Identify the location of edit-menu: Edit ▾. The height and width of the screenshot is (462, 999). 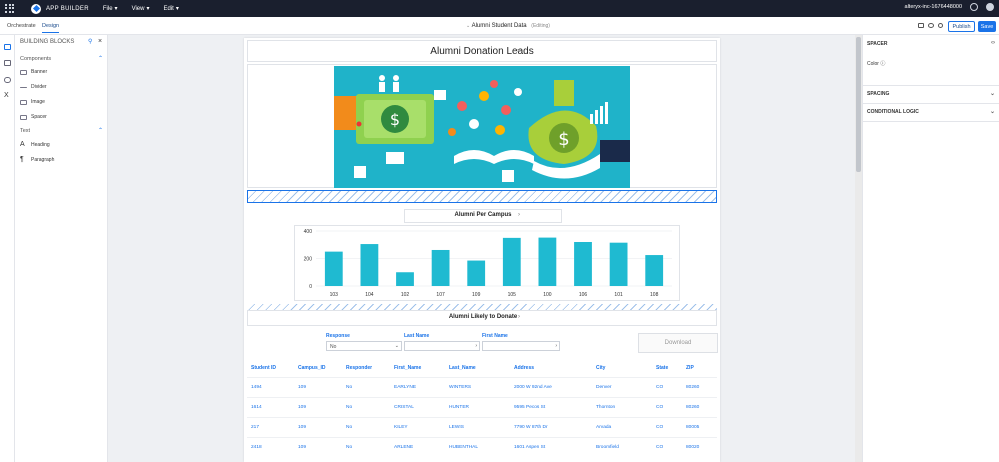
(170, 9).